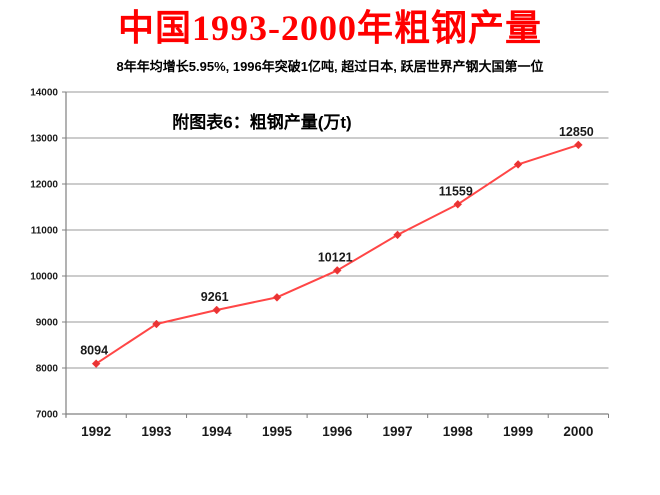 The width and height of the screenshot is (660, 495). Describe the element at coordinates (578, 145) in the screenshot. I see `data-point-2000` at that location.